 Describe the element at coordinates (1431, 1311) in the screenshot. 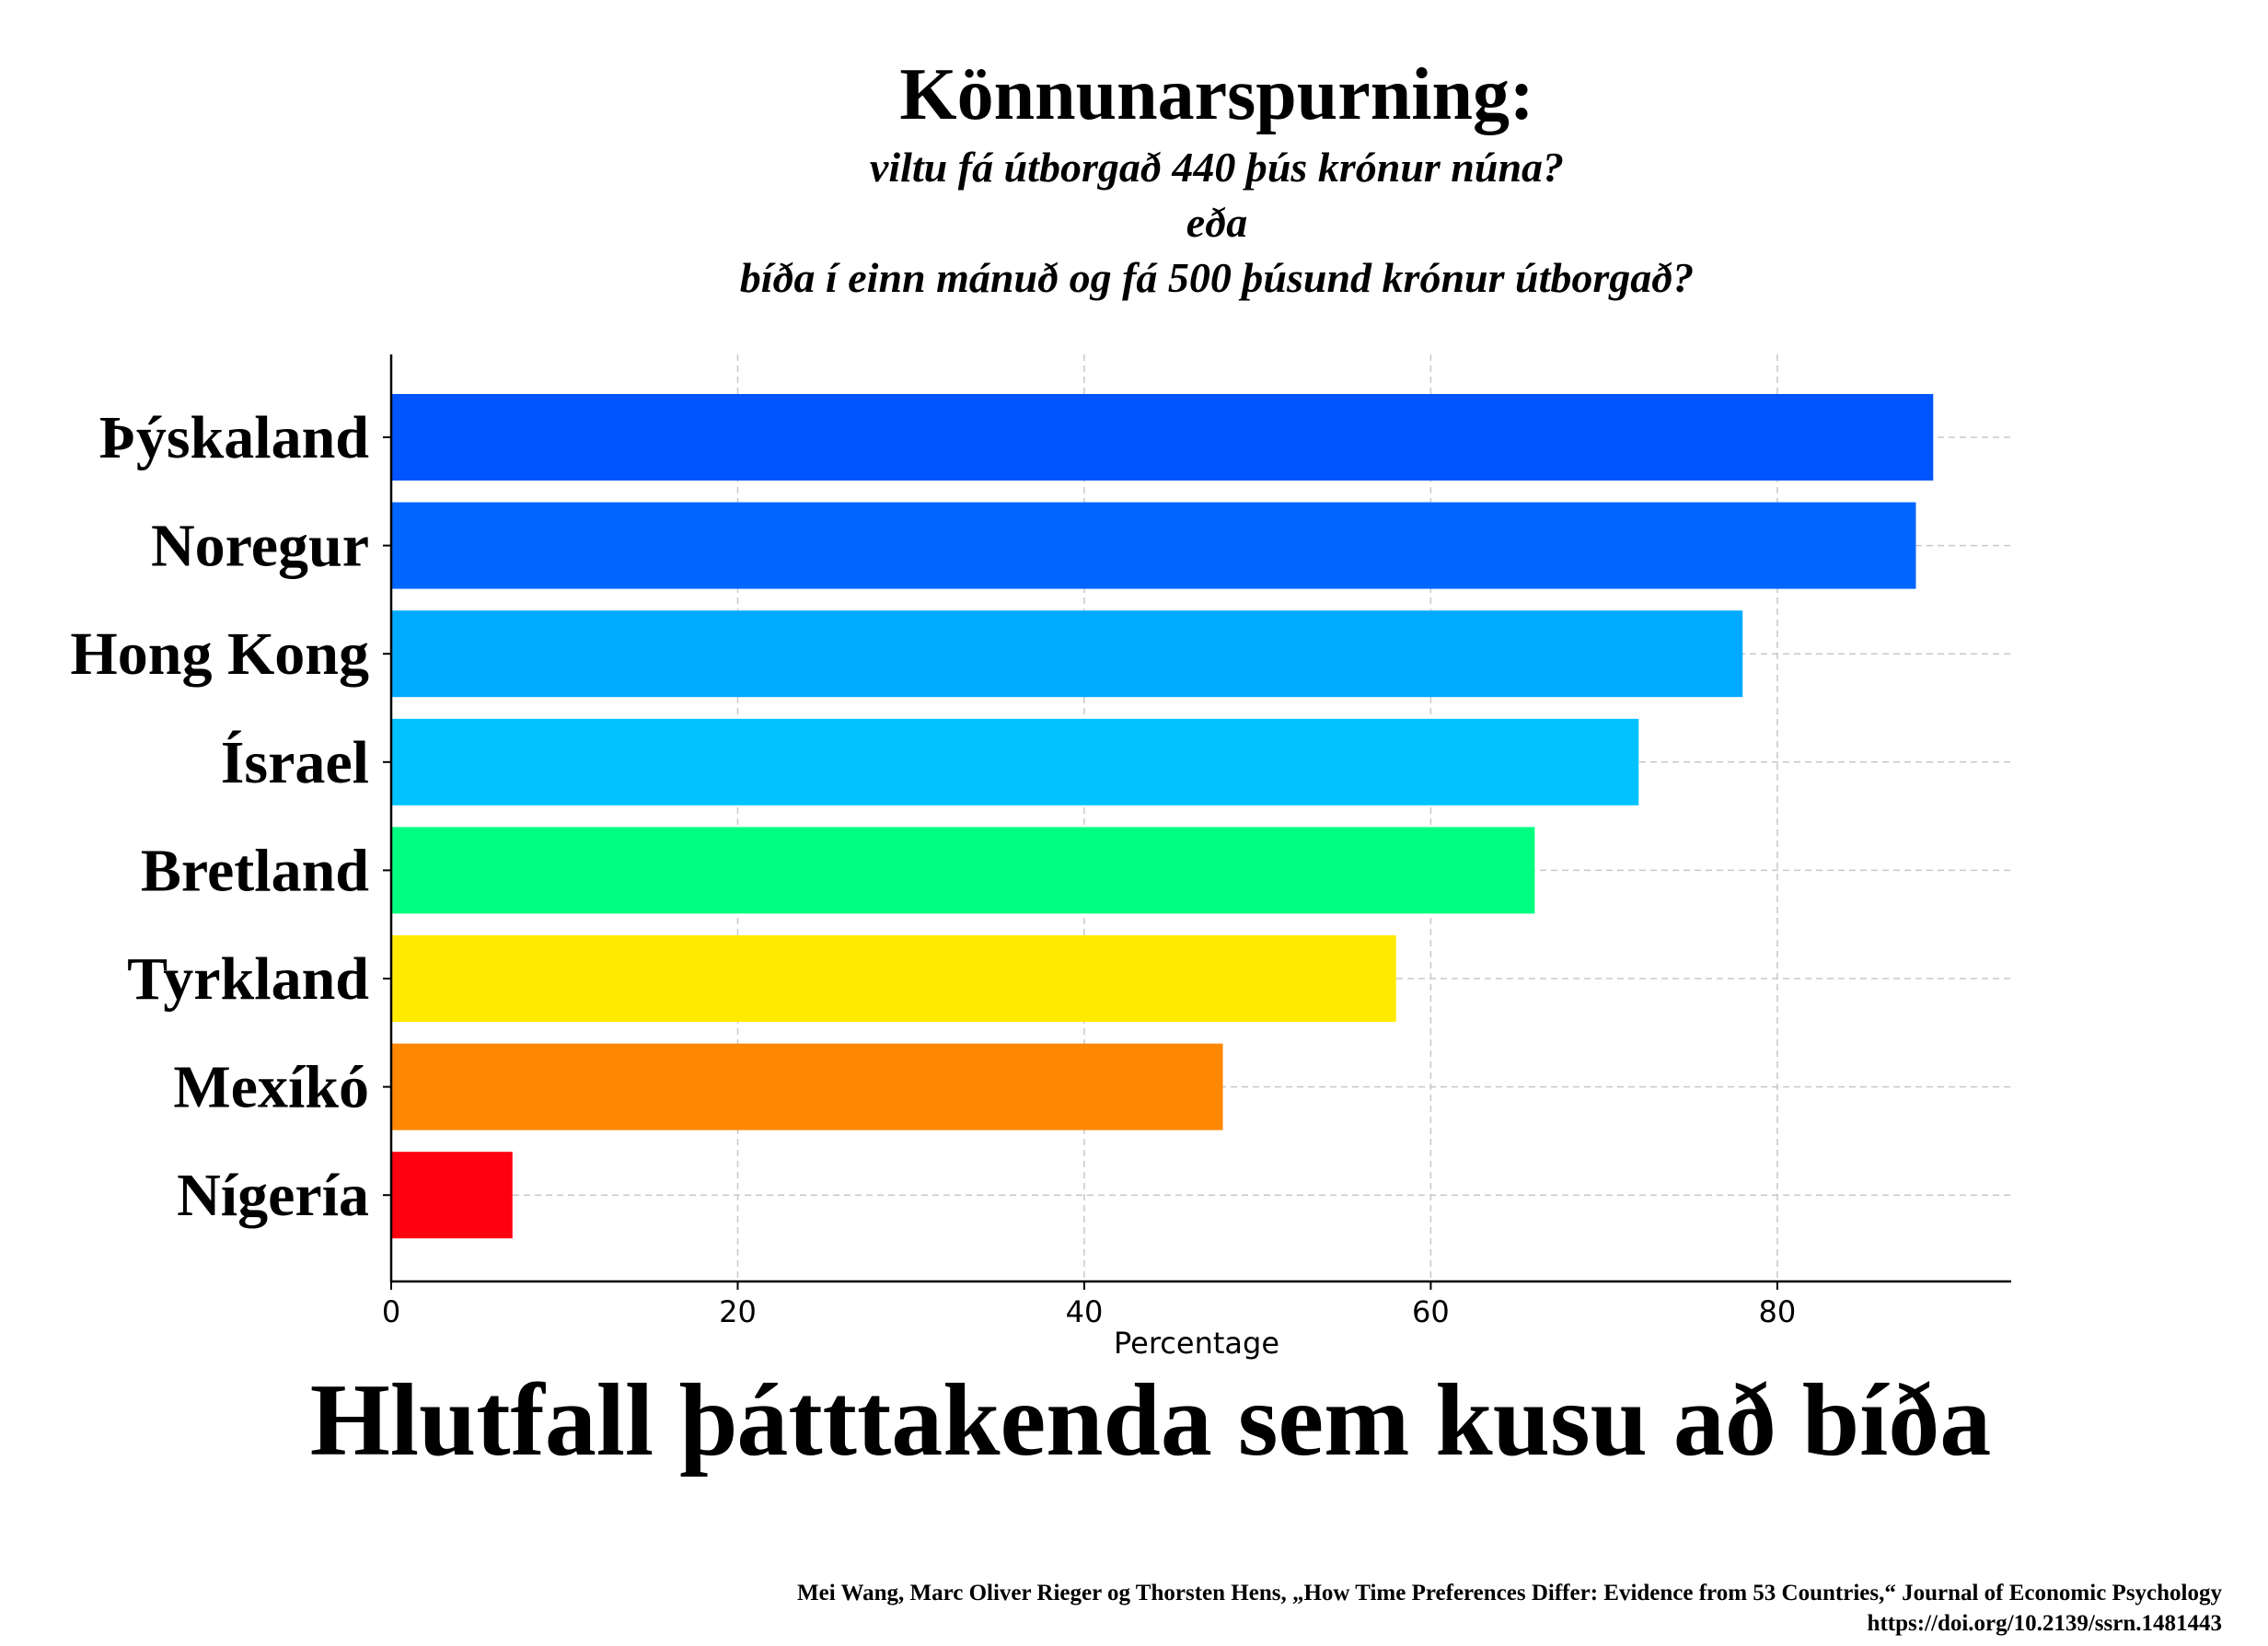

I see `x-tick-label-3: 60` at that location.